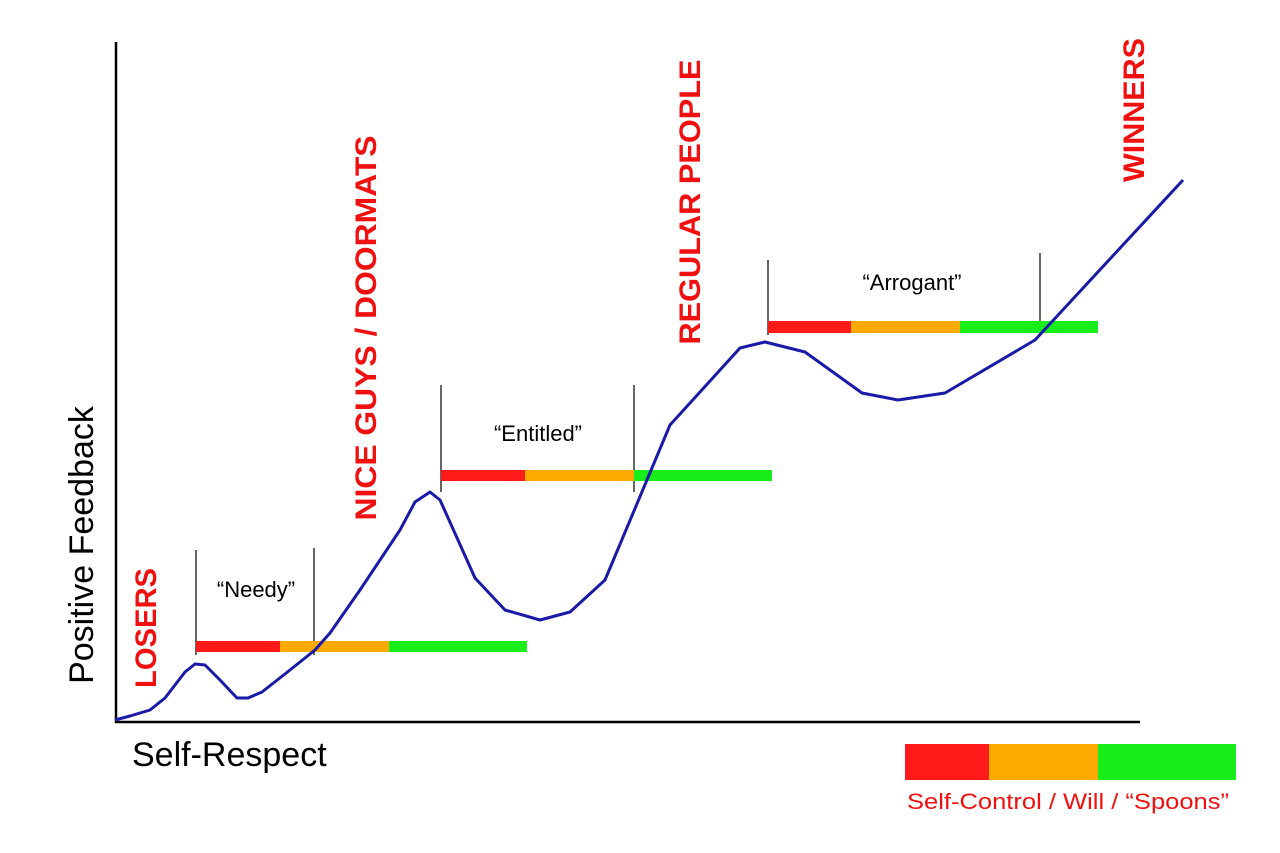 The width and height of the screenshot is (1280, 853). Describe the element at coordinates (361, 601) in the screenshot. I see `needy-zone` at that location.